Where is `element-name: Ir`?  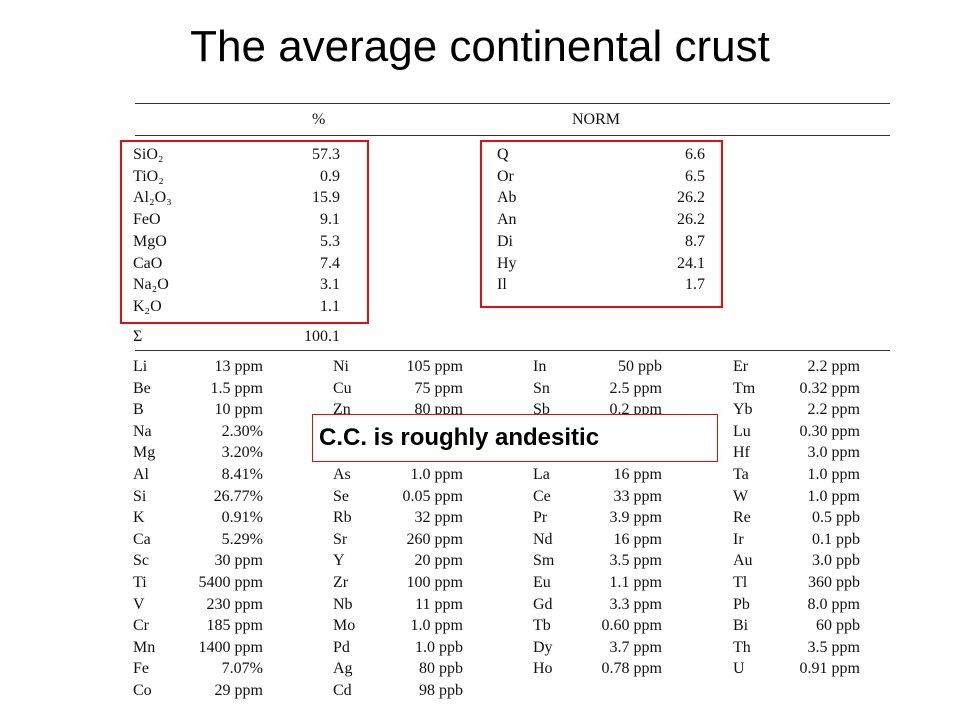 element-name: Ir is located at coordinates (738, 539).